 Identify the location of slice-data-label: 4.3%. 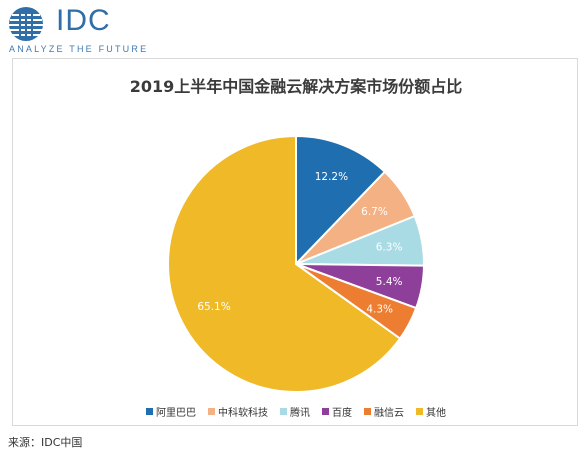
(379, 309).